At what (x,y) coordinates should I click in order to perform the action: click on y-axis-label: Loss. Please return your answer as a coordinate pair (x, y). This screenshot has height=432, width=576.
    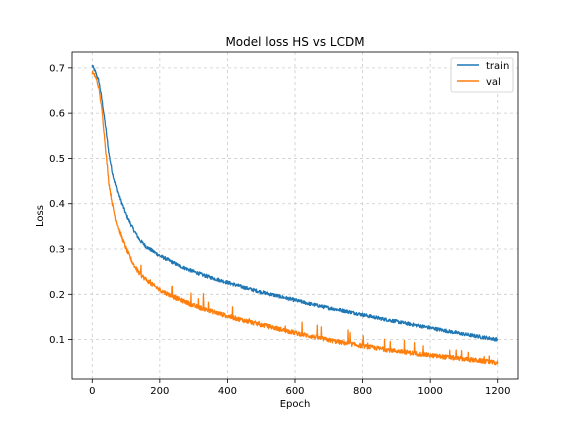
    Looking at the image, I should click on (40, 216).